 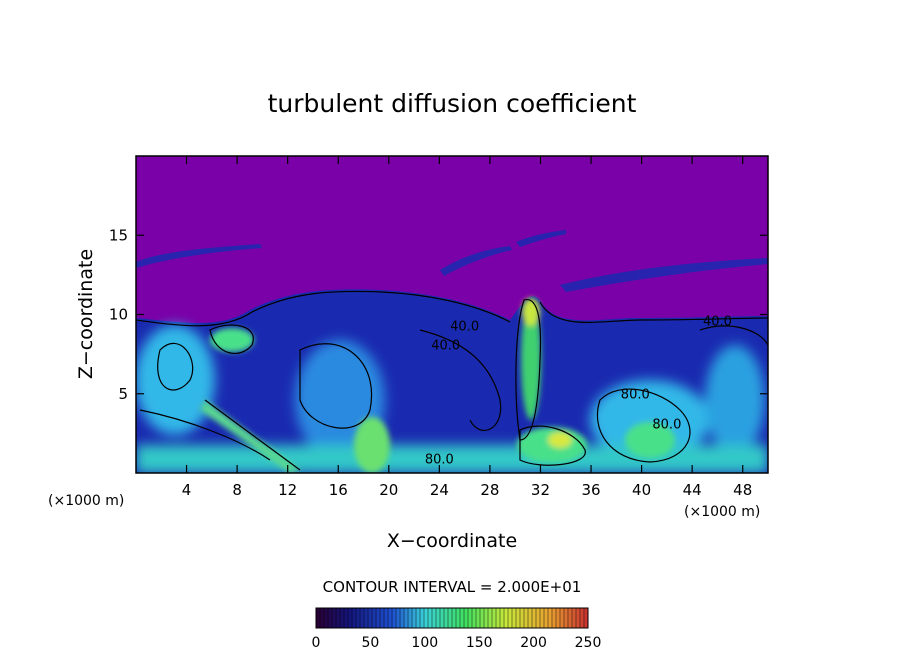 I want to click on colorbar-ticks: 0 50 100 150 200 250, so click(x=457, y=643).